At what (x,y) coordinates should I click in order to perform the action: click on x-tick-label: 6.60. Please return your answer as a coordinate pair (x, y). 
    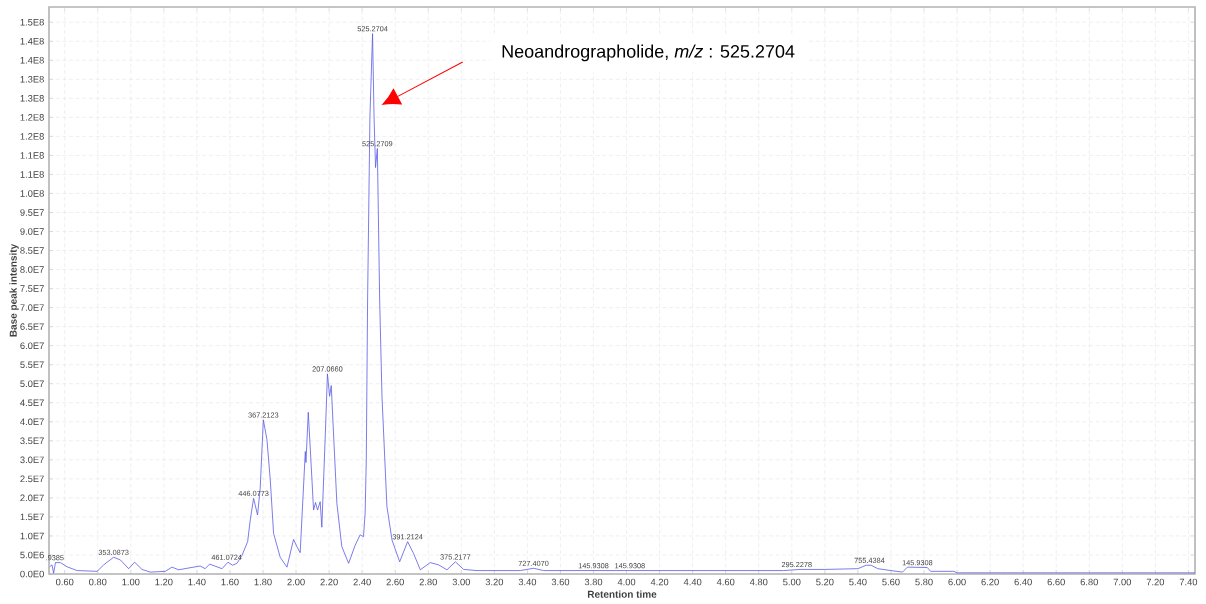
    Looking at the image, I should click on (1056, 582).